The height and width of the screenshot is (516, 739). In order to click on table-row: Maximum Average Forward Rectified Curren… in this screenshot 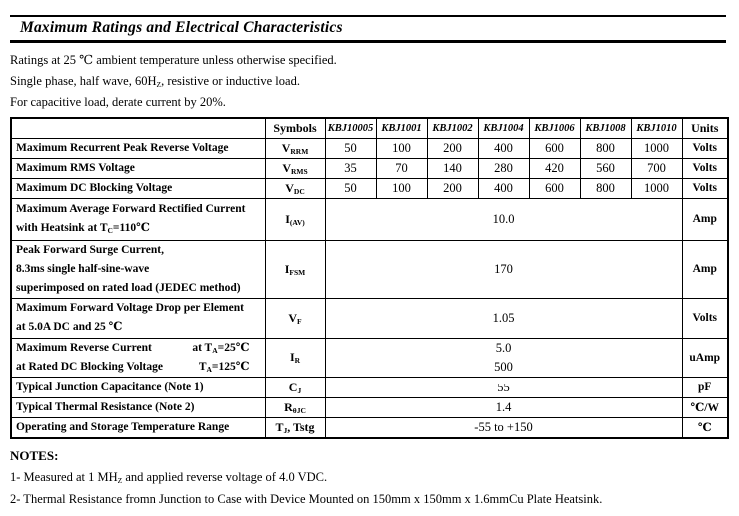, I will do `click(369, 219)`.